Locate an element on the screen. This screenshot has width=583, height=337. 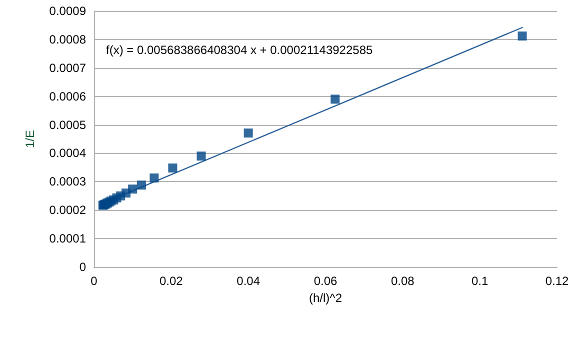
y-tick-label: 0.0009 is located at coordinates (67, 11).